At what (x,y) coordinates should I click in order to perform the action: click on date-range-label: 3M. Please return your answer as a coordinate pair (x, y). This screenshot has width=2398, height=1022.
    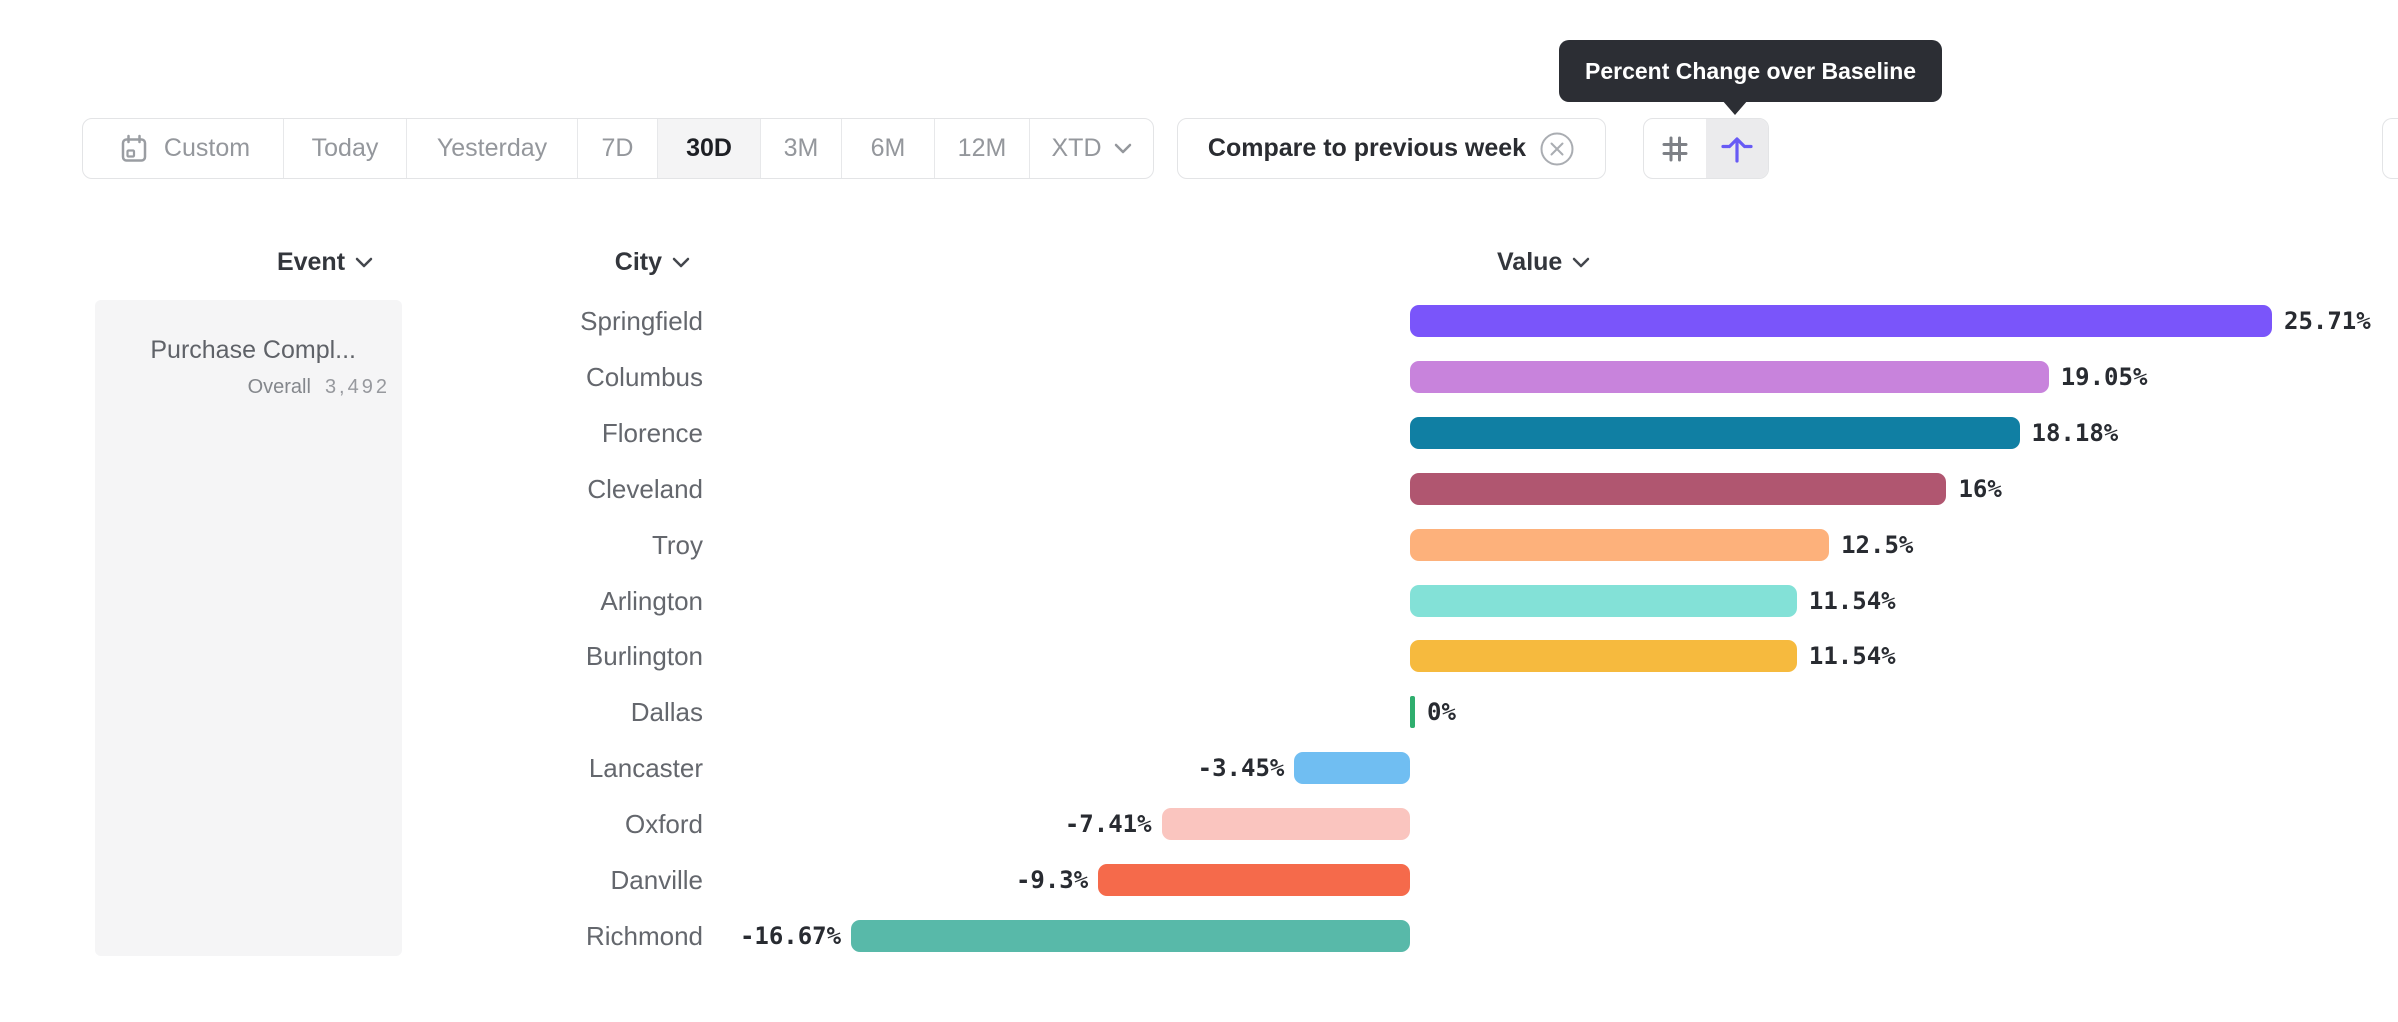
    Looking at the image, I should click on (801, 148).